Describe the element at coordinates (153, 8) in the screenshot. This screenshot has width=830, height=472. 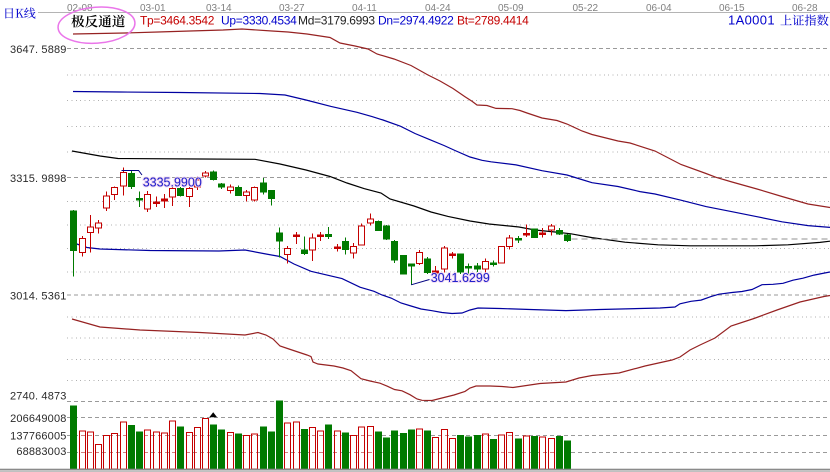
I see `svg-text: 03-01` at that location.